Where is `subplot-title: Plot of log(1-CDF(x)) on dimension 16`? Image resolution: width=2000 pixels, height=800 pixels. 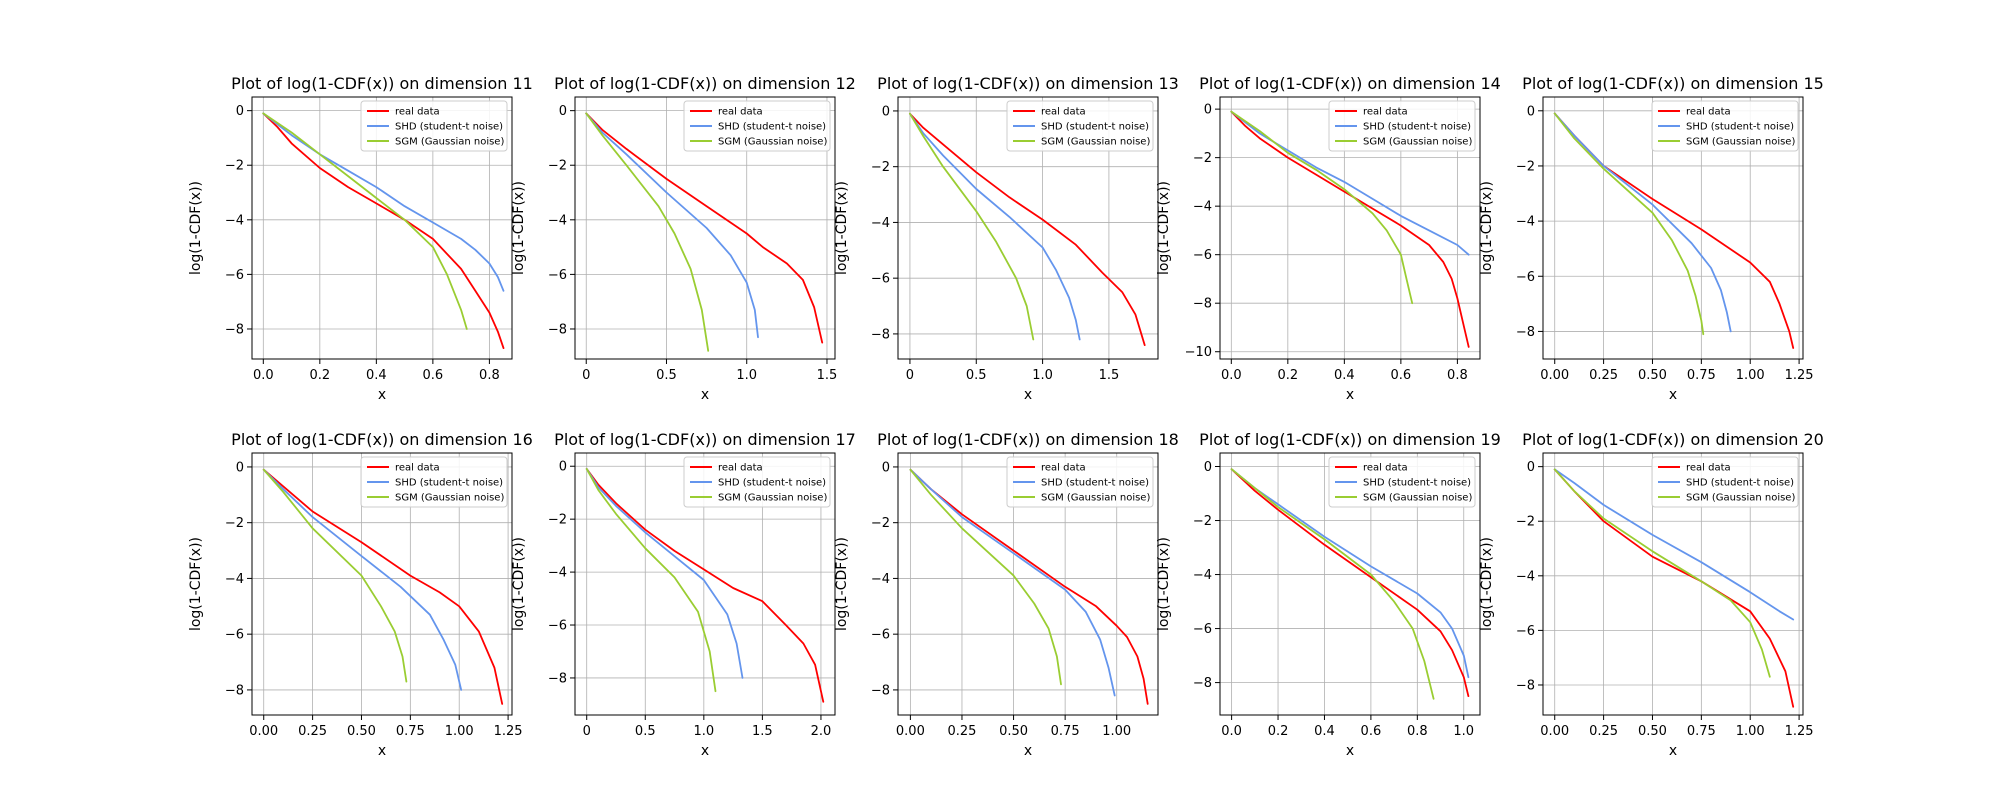 subplot-title: Plot of log(1-CDF(x)) on dimension 16 is located at coordinates (382, 439).